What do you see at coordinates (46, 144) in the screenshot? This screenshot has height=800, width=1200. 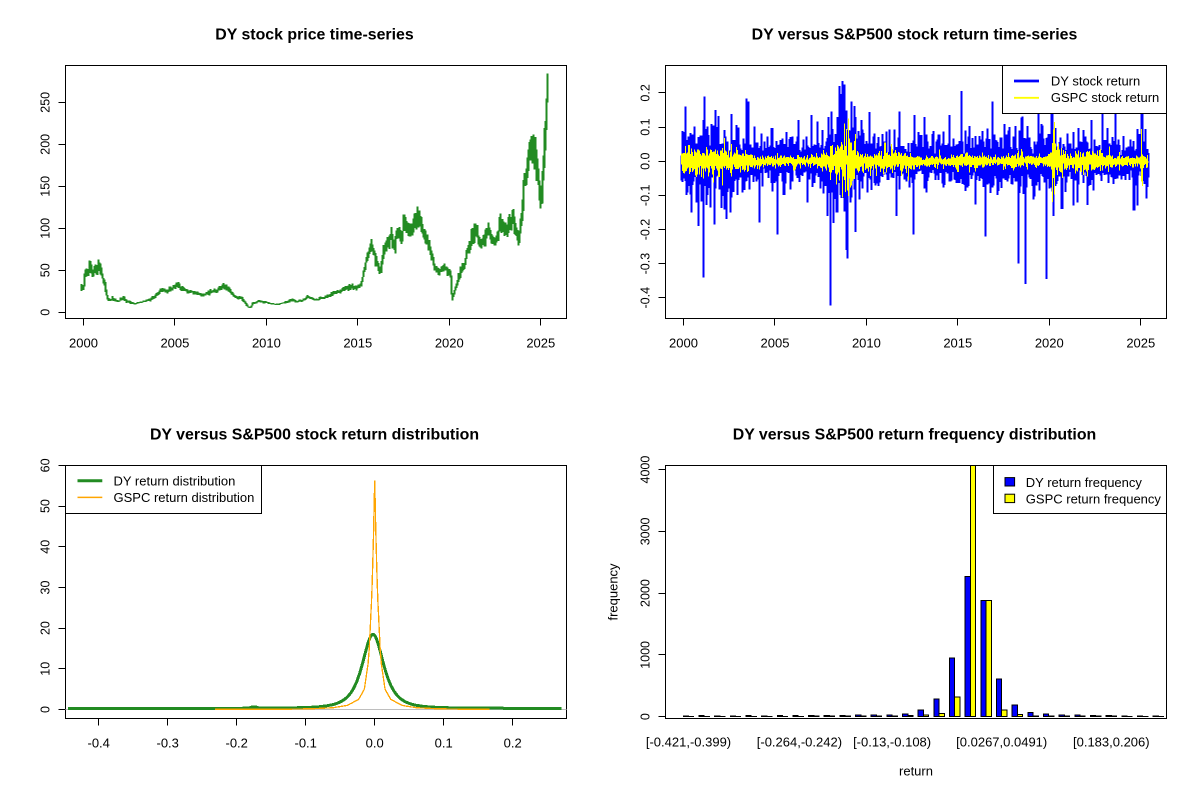 I see `svg-text: 200` at bounding box center [46, 144].